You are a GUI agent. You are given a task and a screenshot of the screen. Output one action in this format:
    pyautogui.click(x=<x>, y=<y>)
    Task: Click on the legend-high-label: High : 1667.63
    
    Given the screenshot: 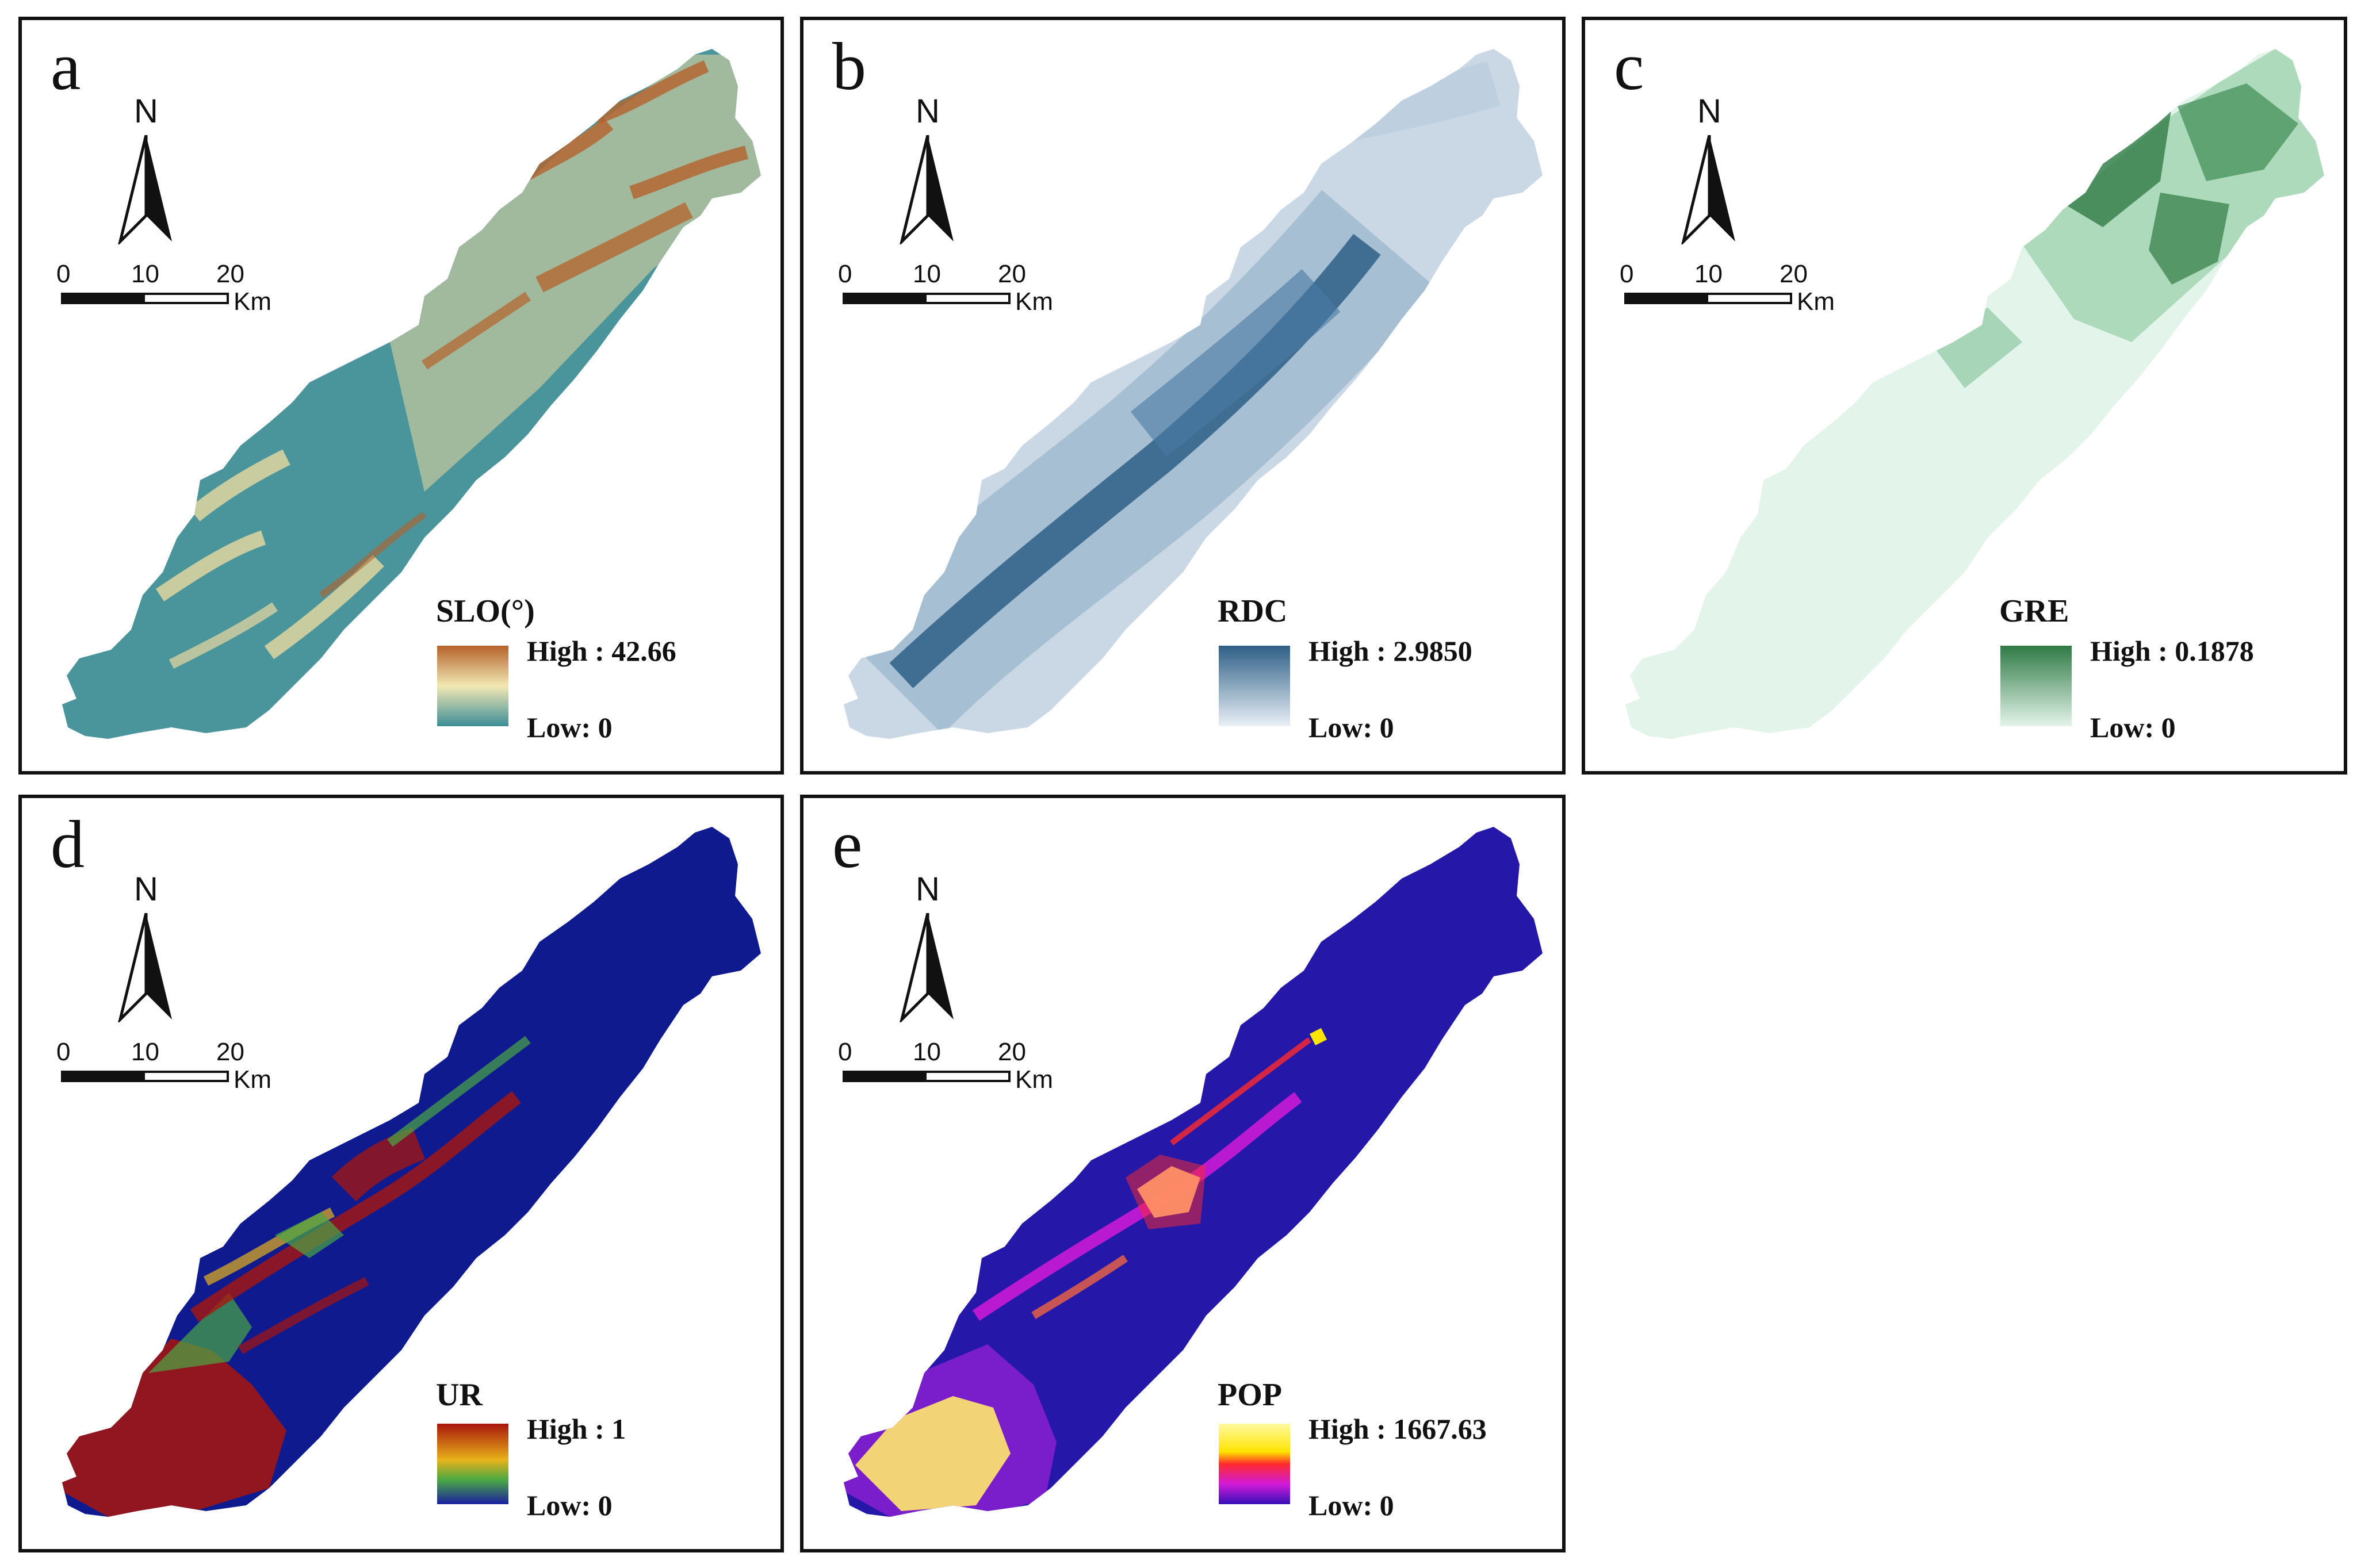 What is the action you would take?
    pyautogui.click(x=1397, y=1429)
    